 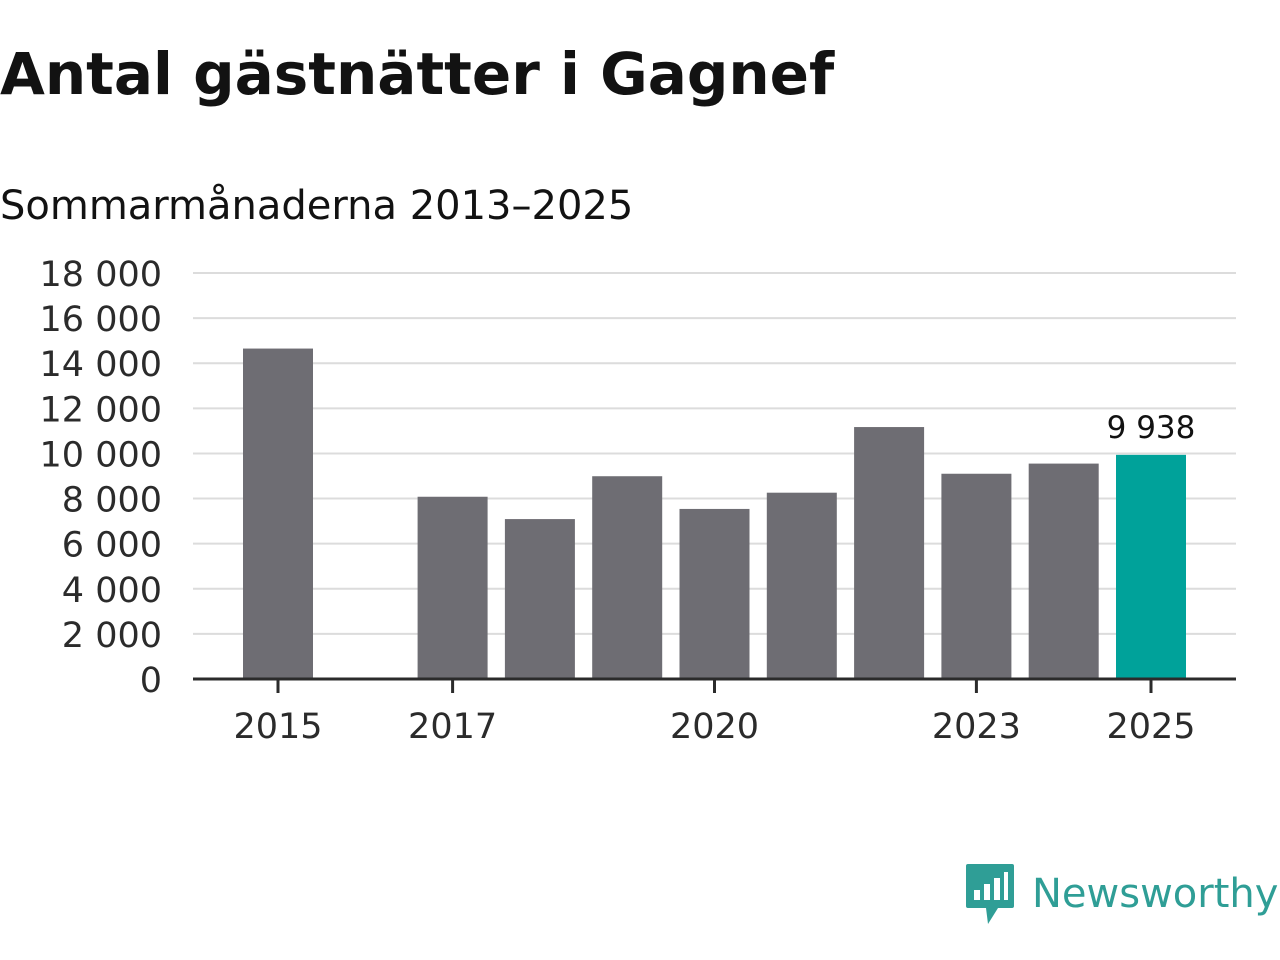 What do you see at coordinates (1063, 571) in the screenshot?
I see `bar-2024` at bounding box center [1063, 571].